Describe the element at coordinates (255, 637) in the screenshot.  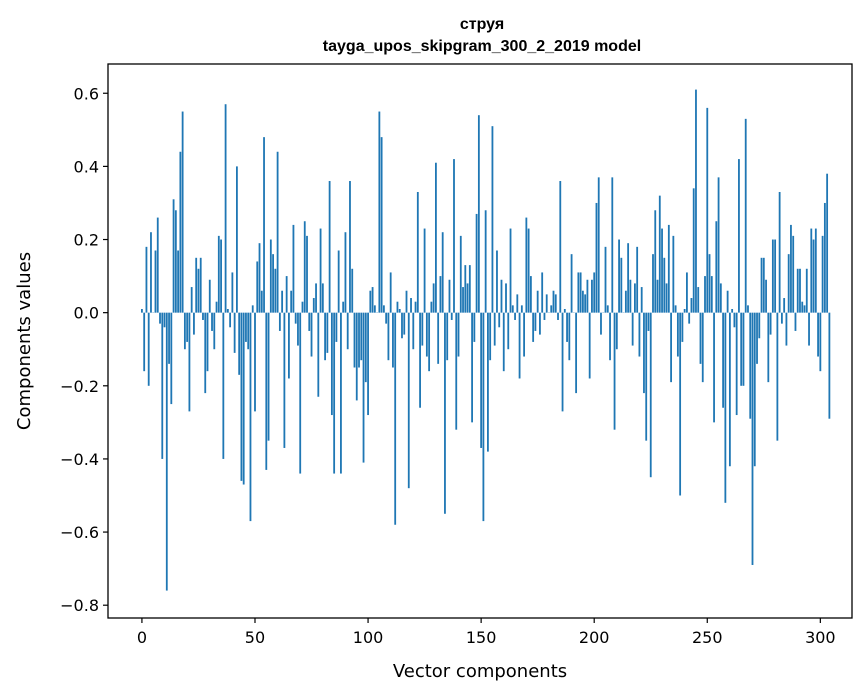
I see `x-tick-label: 50` at that location.